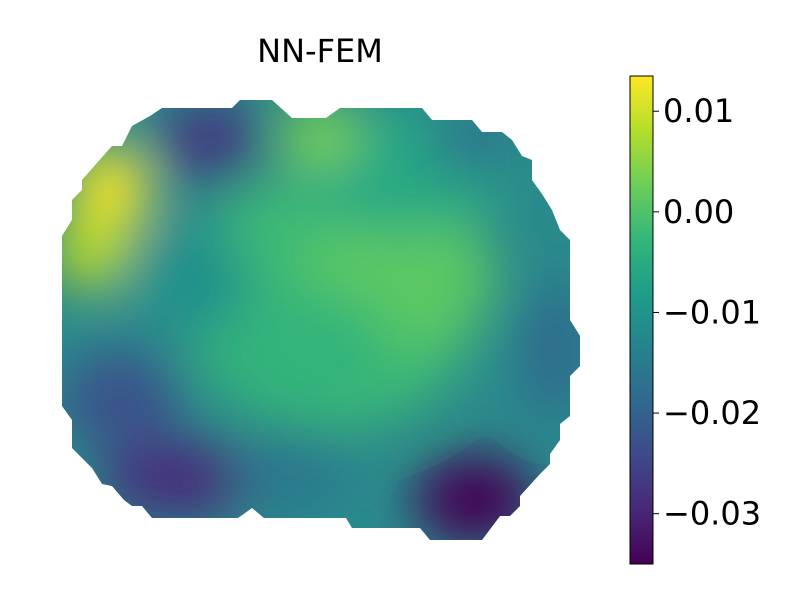  I want to click on colorbar-tick-label: −0.02, so click(712, 413).